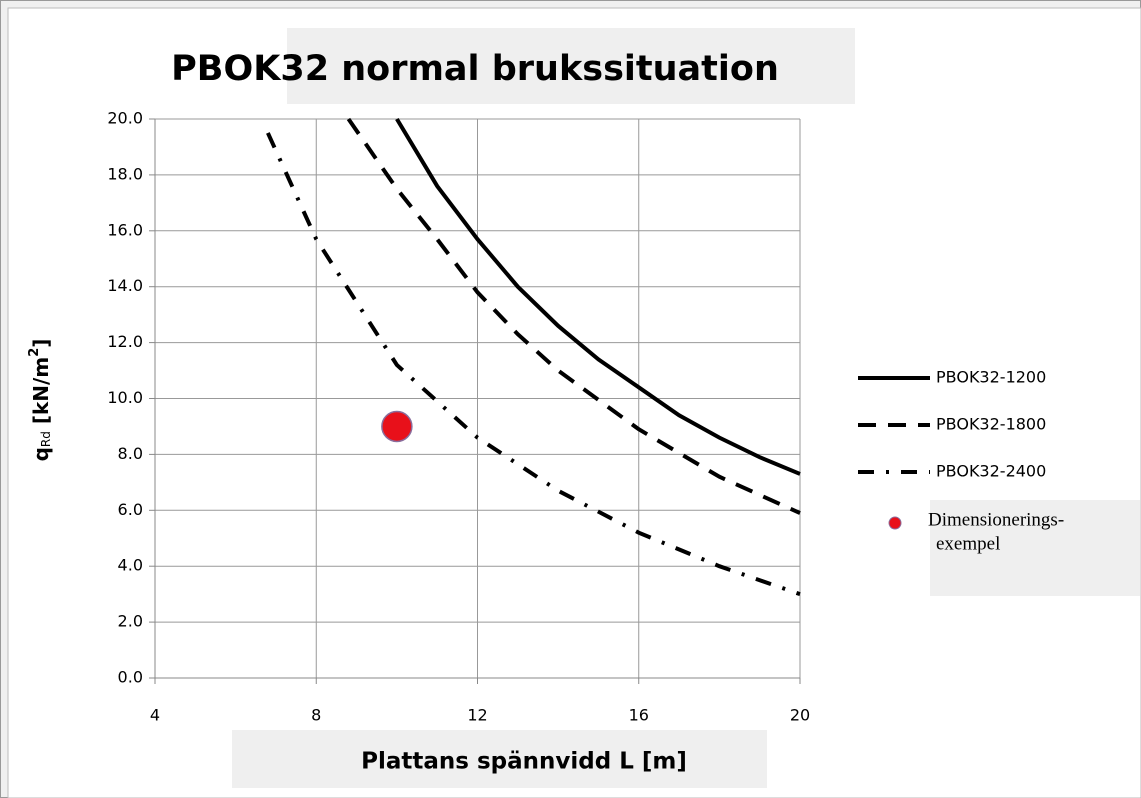  What do you see at coordinates (125, 118) in the screenshot?
I see `y-tick-label: 20.0` at bounding box center [125, 118].